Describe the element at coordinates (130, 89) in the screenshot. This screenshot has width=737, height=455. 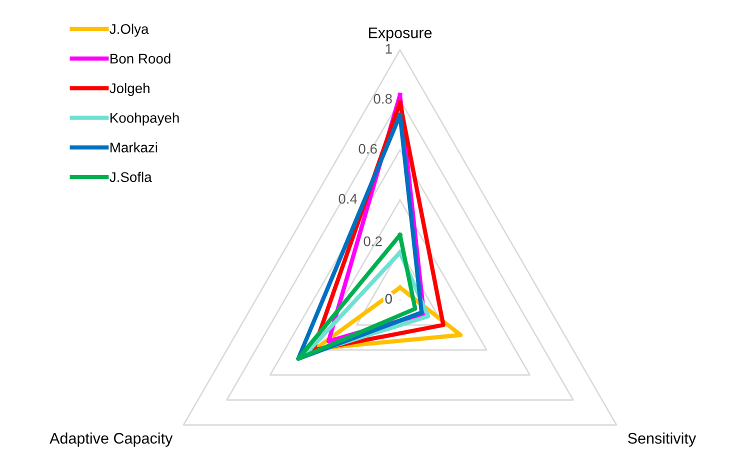
I see `legend-label: Jolgeh` at that location.